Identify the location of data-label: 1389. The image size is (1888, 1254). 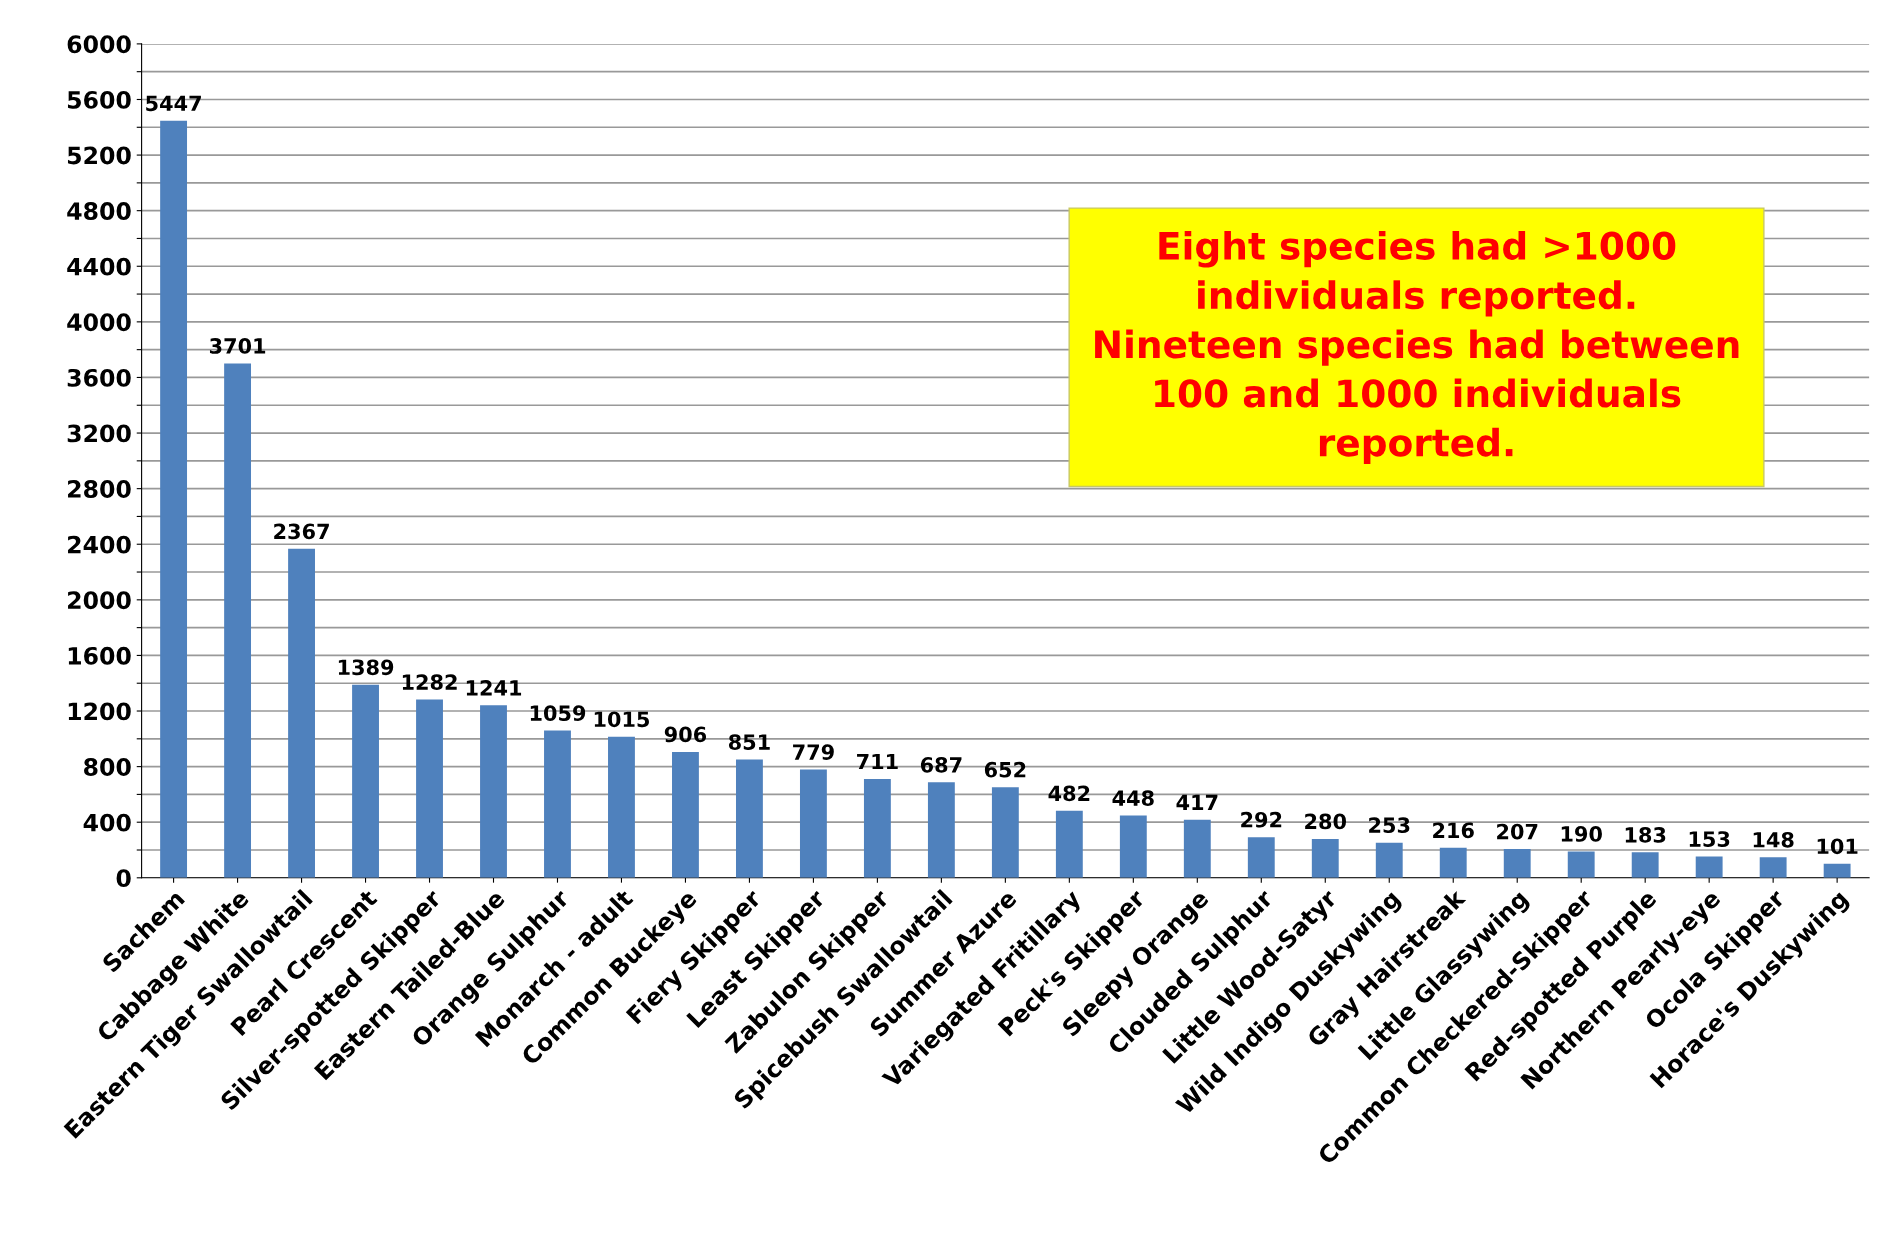
(366, 667).